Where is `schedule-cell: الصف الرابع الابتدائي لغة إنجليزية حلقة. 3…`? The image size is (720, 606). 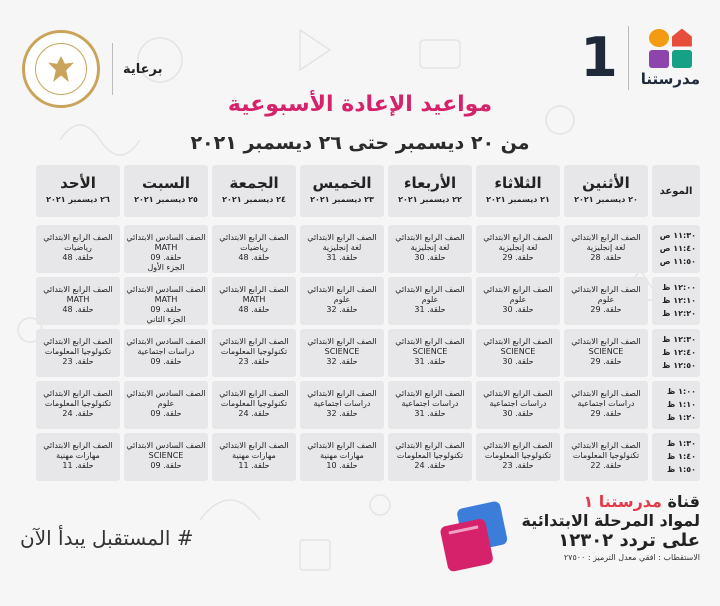 schedule-cell: الصف الرابع الابتدائي لغة إنجليزية حلقة. 3… is located at coordinates (430, 249).